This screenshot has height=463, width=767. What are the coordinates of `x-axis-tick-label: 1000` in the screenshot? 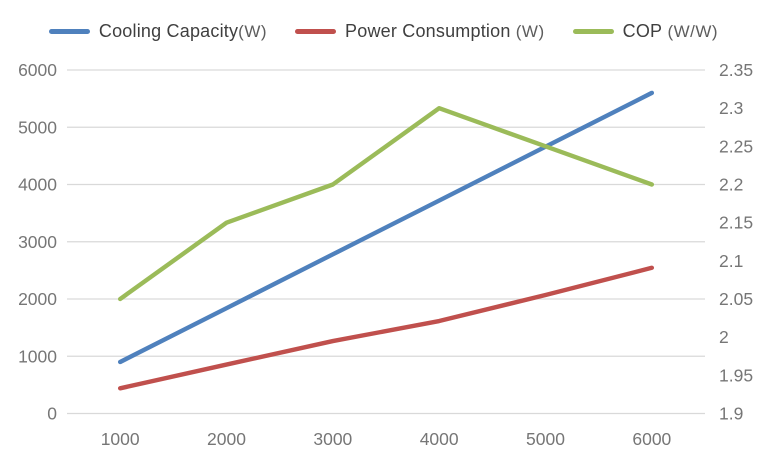 It's located at (120, 439).